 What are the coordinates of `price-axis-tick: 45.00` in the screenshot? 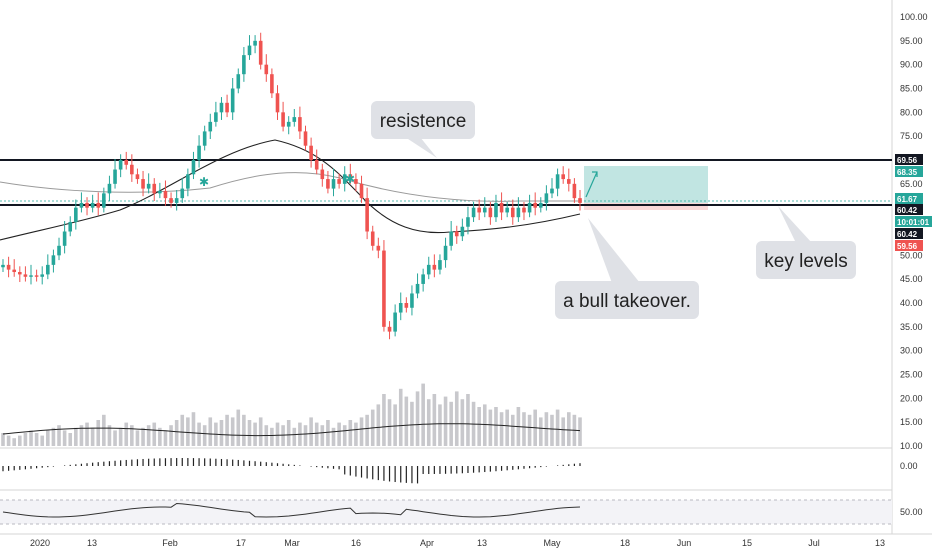 It's located at (911, 279).